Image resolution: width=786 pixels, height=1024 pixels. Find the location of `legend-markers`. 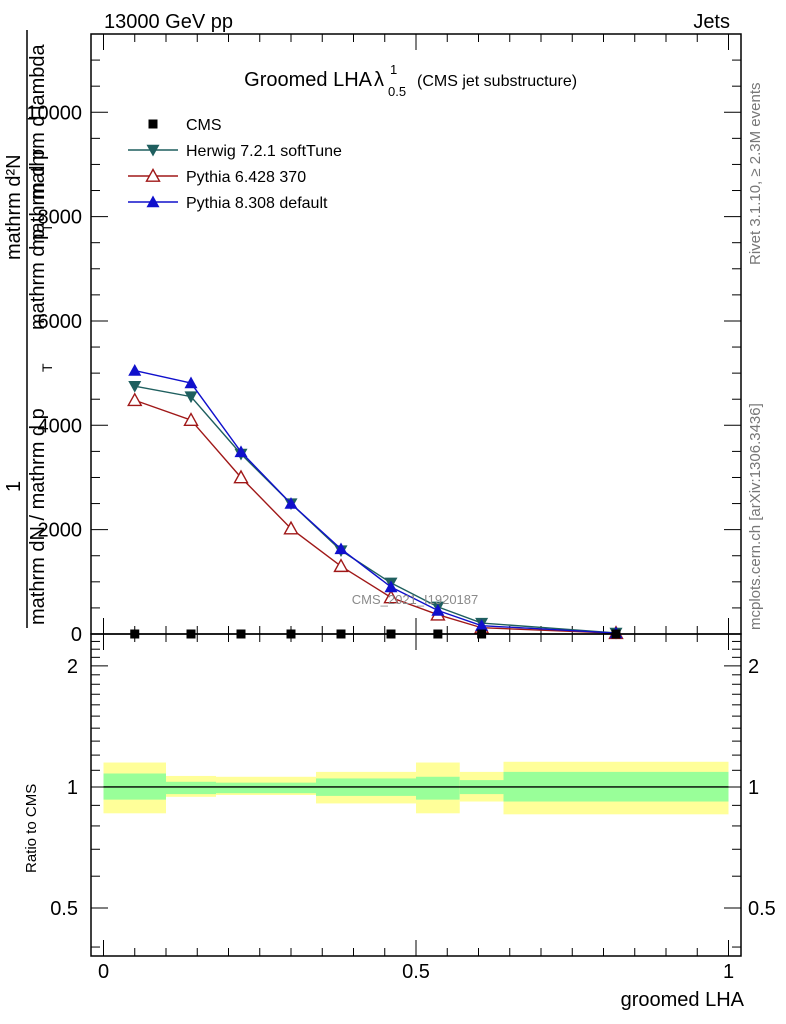

legend-markers is located at coordinates (153, 163).